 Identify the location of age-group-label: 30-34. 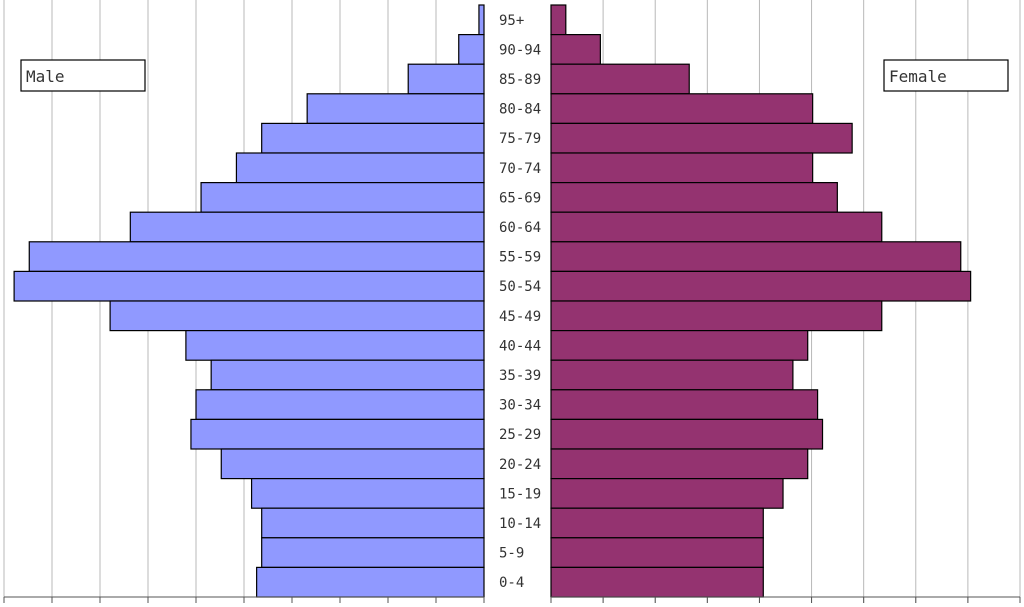
(520, 406).